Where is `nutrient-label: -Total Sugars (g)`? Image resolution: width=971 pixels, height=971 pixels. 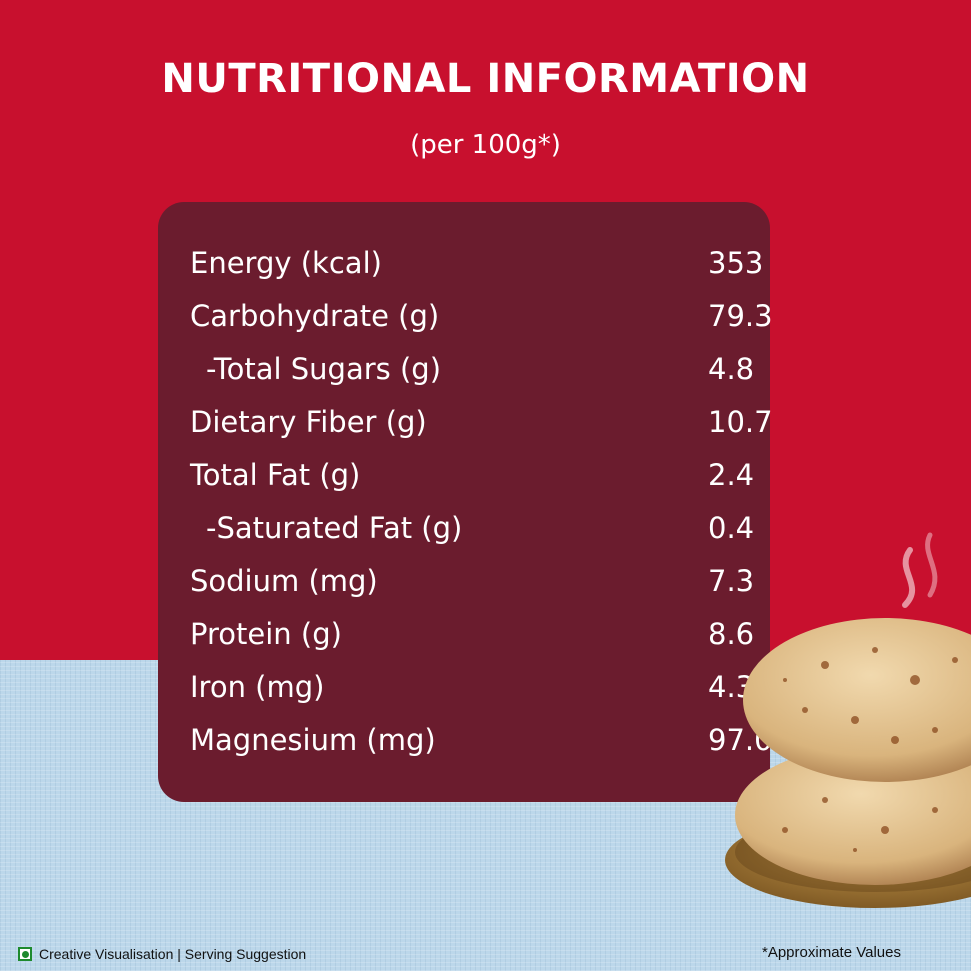 nutrient-label: -Total Sugars (g) is located at coordinates (324, 369).